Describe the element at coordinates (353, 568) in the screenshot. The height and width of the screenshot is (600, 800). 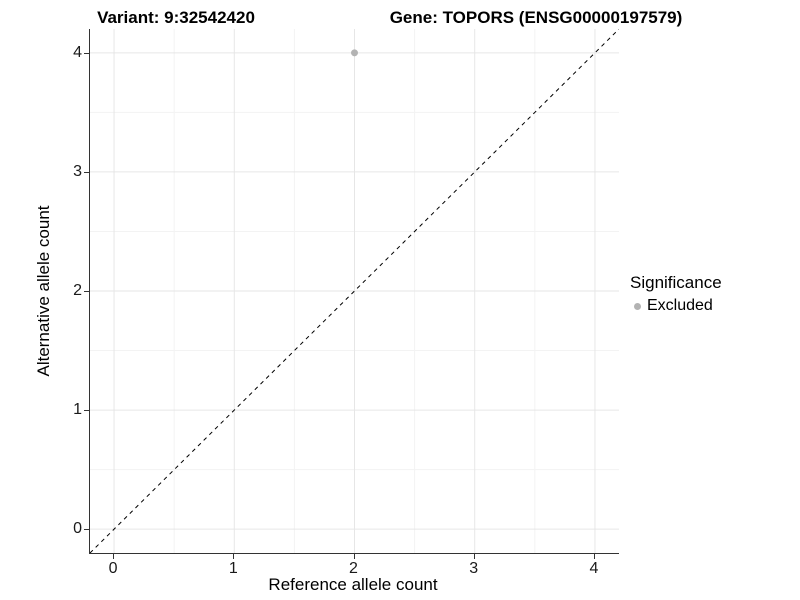
I see `x-axis-tick-label: 2` at that location.